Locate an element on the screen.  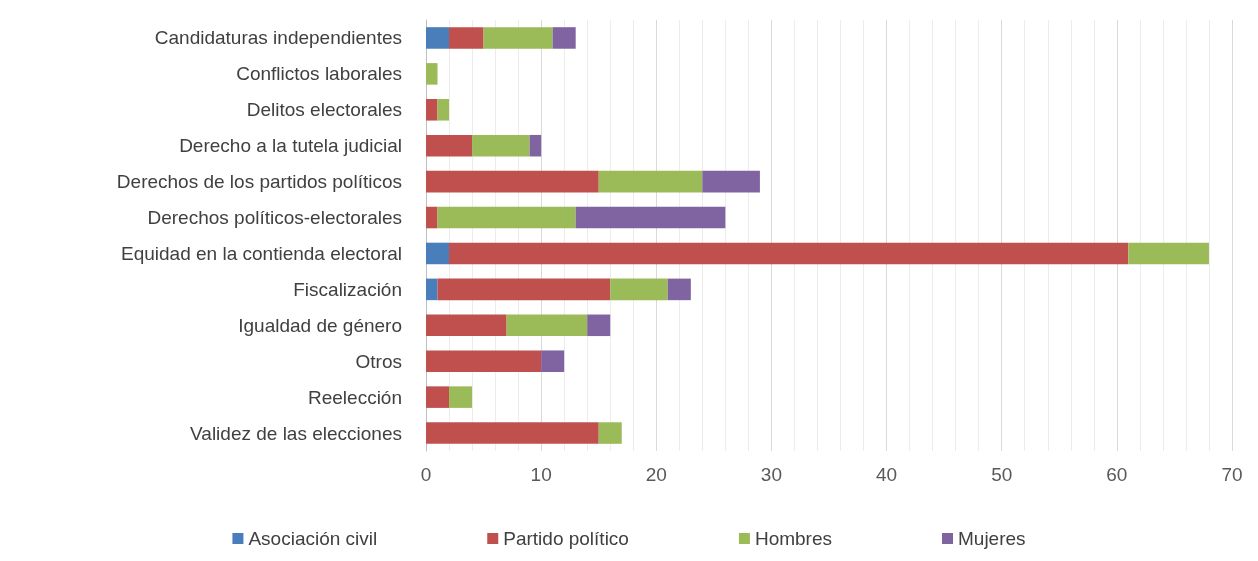
y-tick-label: Fiscalización is located at coordinates (347, 289).